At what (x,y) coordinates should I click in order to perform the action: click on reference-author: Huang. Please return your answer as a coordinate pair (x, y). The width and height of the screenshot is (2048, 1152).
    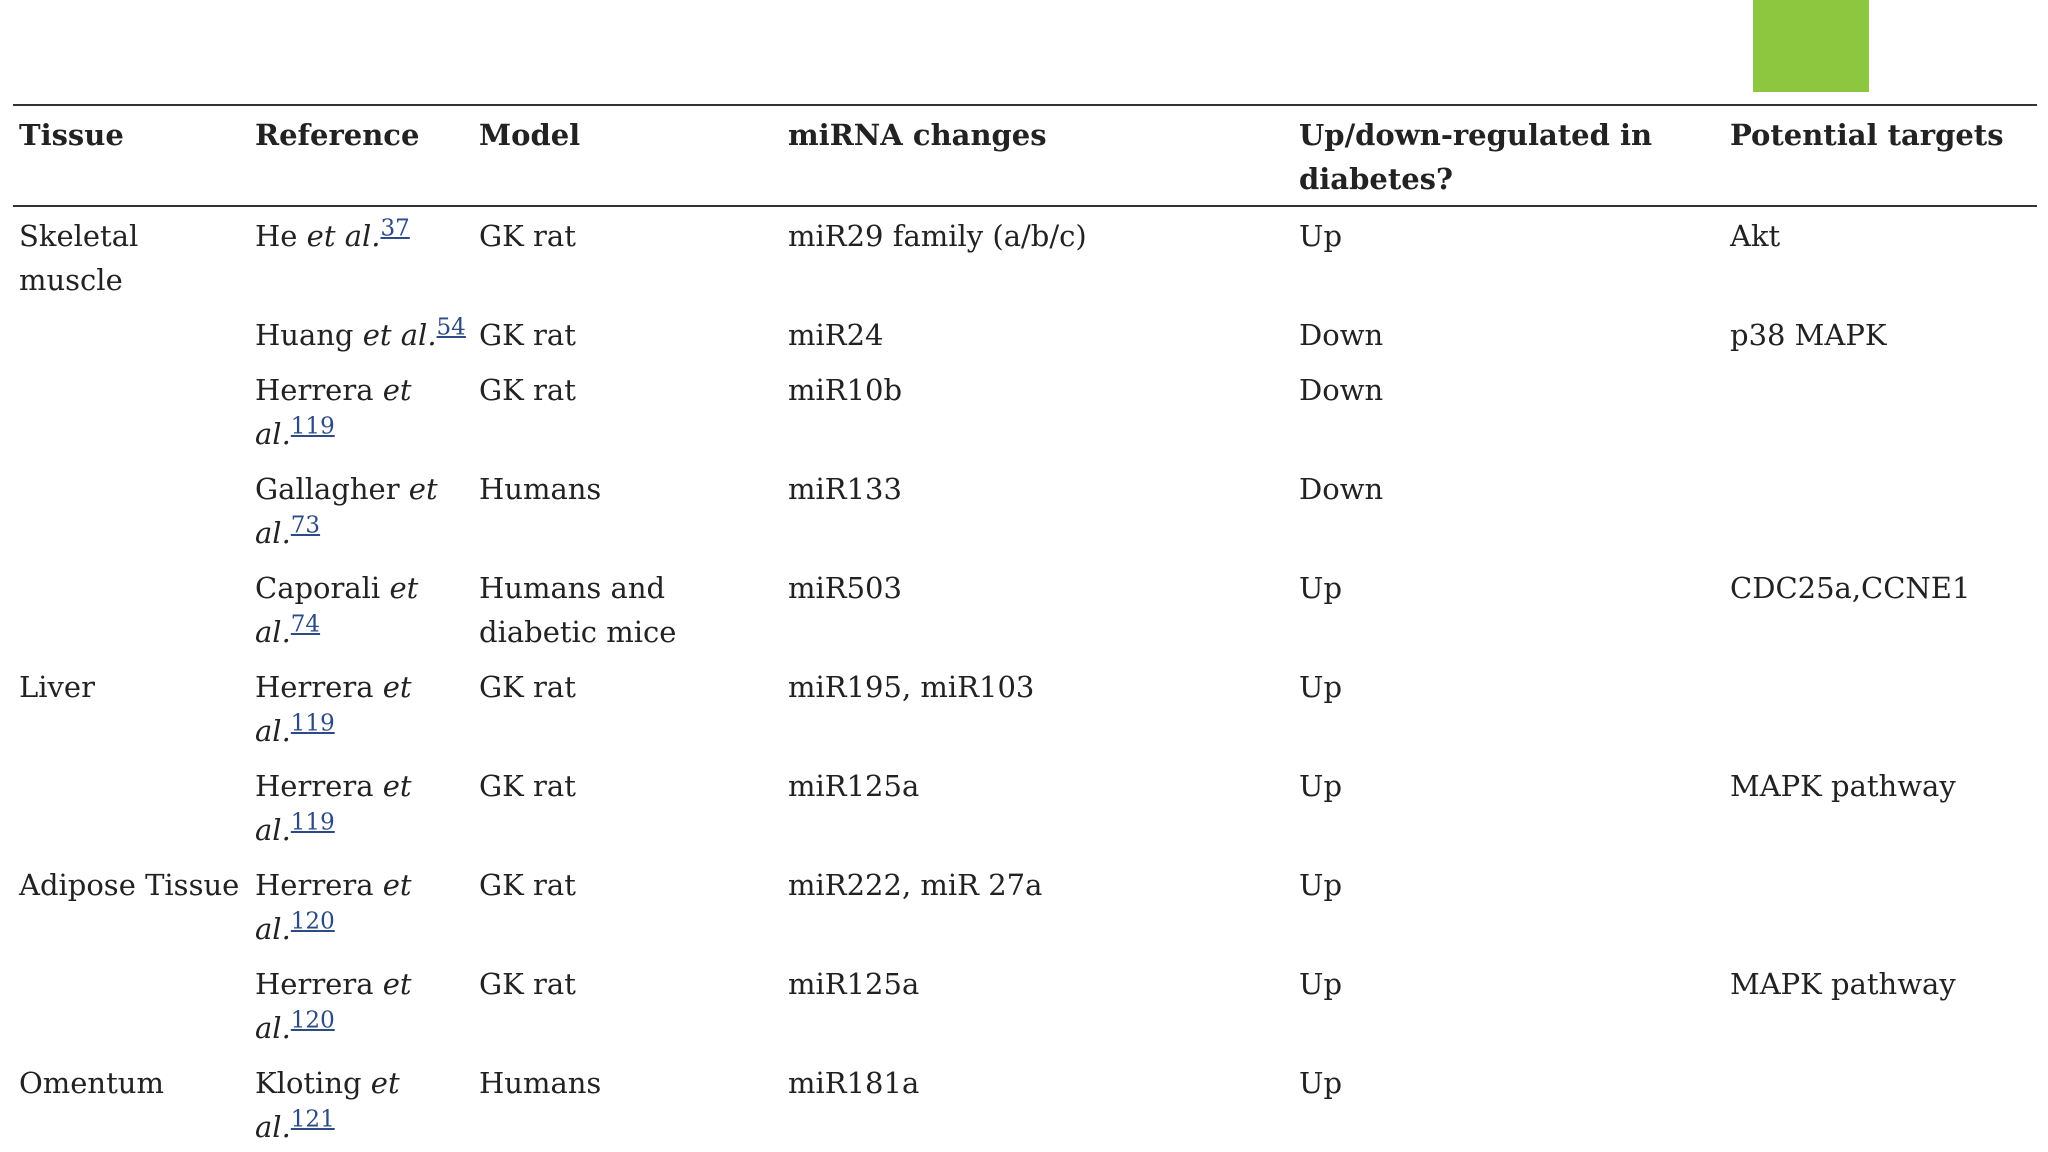
    Looking at the image, I should click on (309, 335).